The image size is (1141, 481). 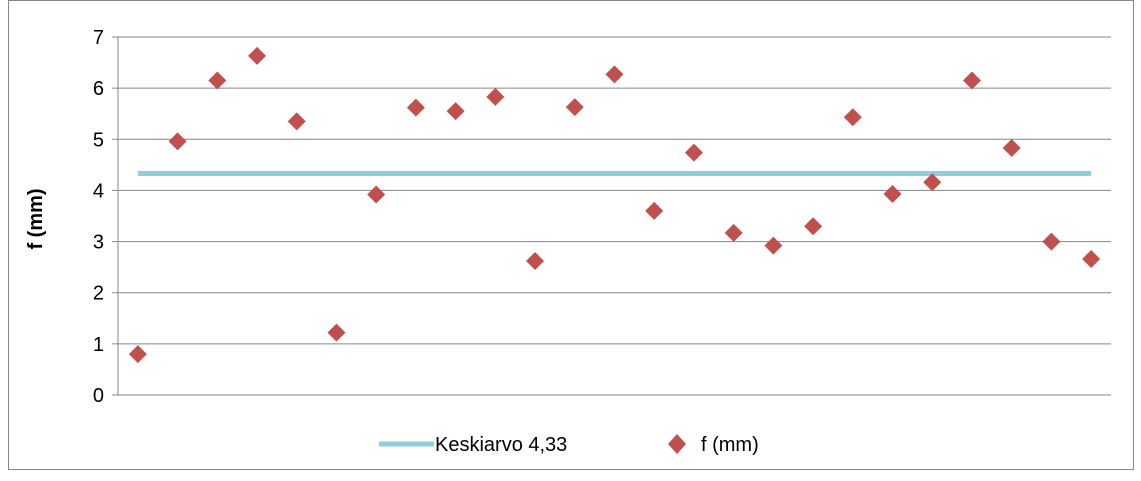 I want to click on y-tick-label: 6, so click(x=98, y=89).